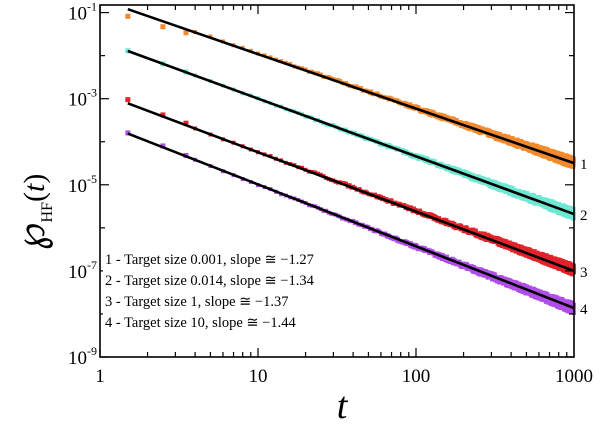 The height and width of the screenshot is (431, 610). I want to click on y-axis-label-variable: t, so click(34, 187).